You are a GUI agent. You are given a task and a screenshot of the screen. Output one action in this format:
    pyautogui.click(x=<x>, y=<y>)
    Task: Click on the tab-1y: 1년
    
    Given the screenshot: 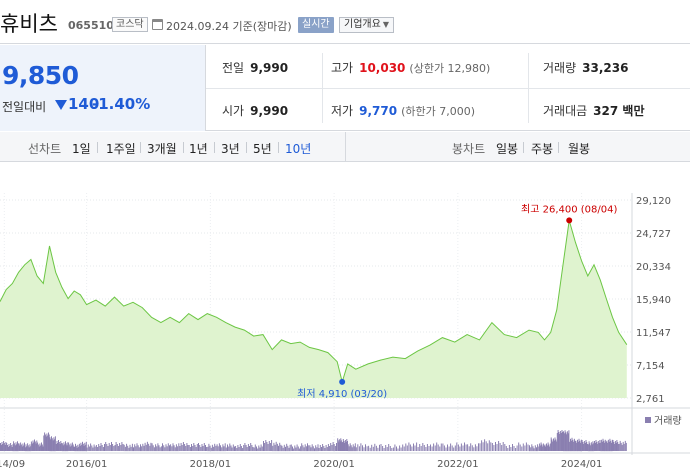 What is the action you would take?
    pyautogui.click(x=198, y=149)
    